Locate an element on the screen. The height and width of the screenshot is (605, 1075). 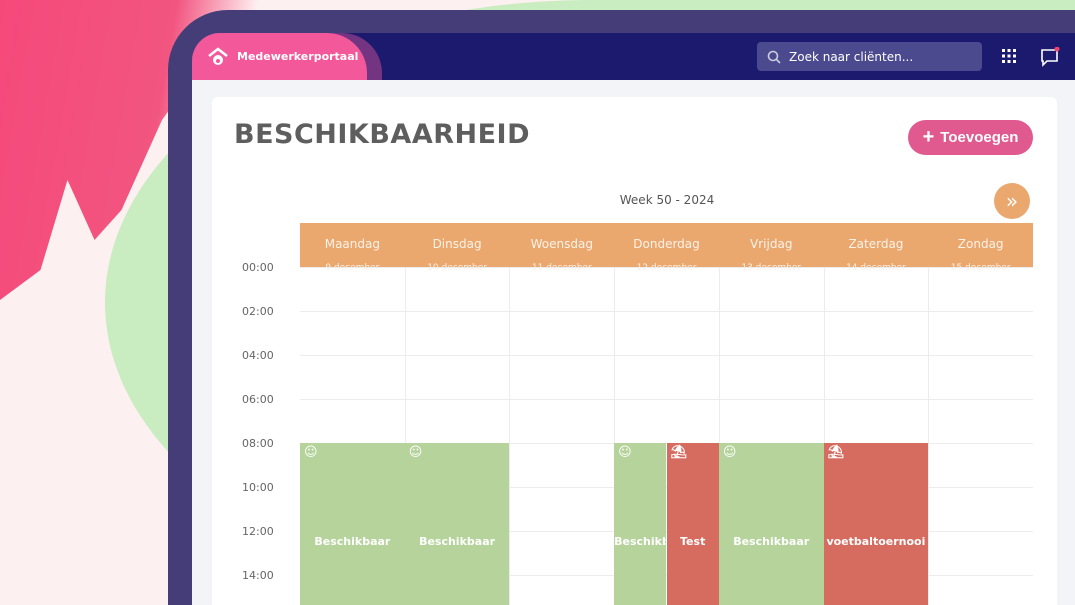
day-name: Donderdag is located at coordinates (666, 244).